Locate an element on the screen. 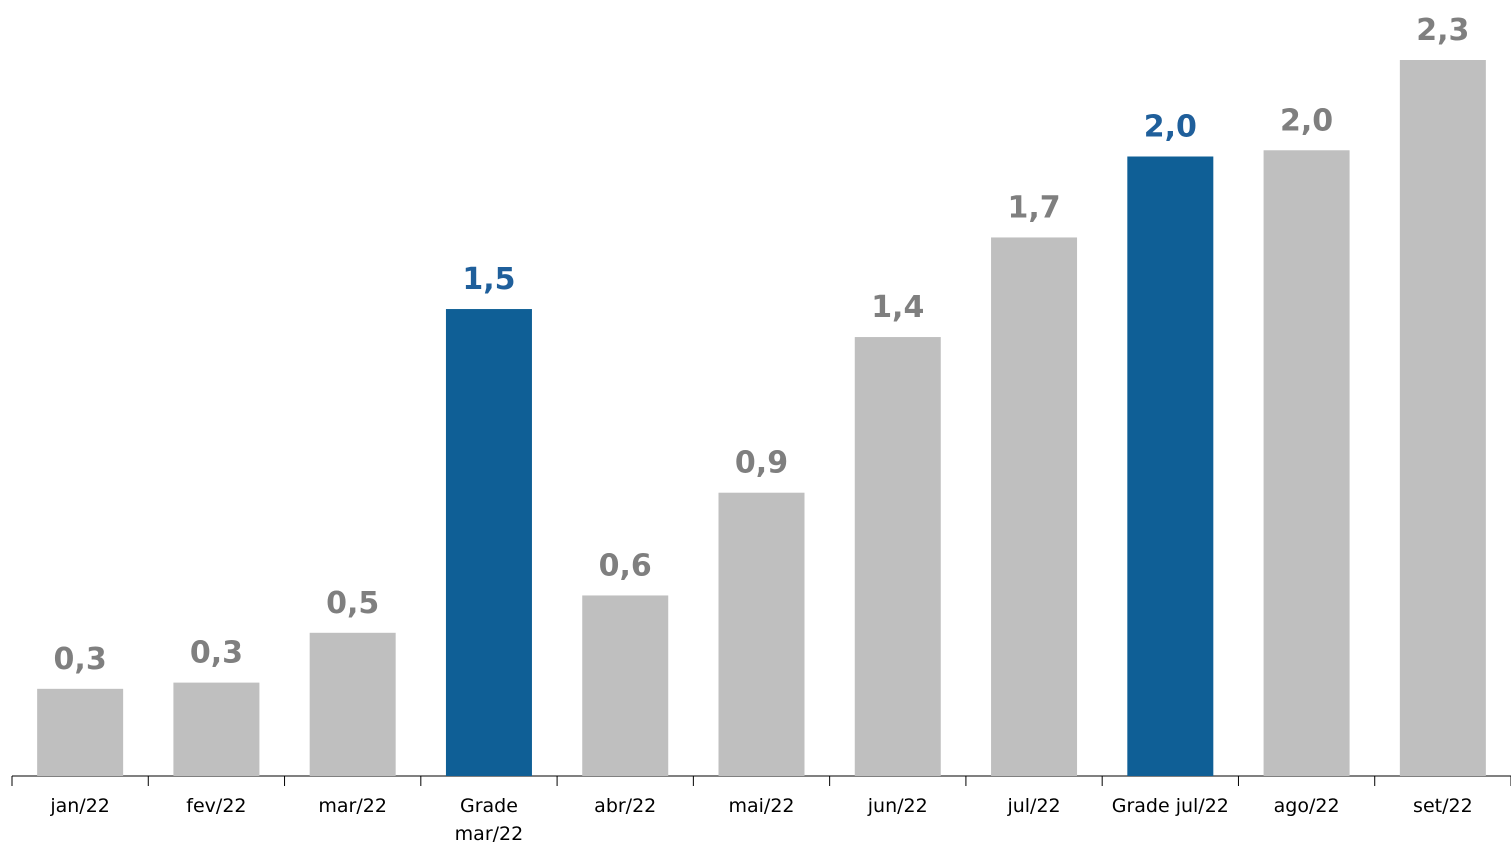 The image size is (1511, 849). x-tick-label: jul/22 is located at coordinates (1034, 806).